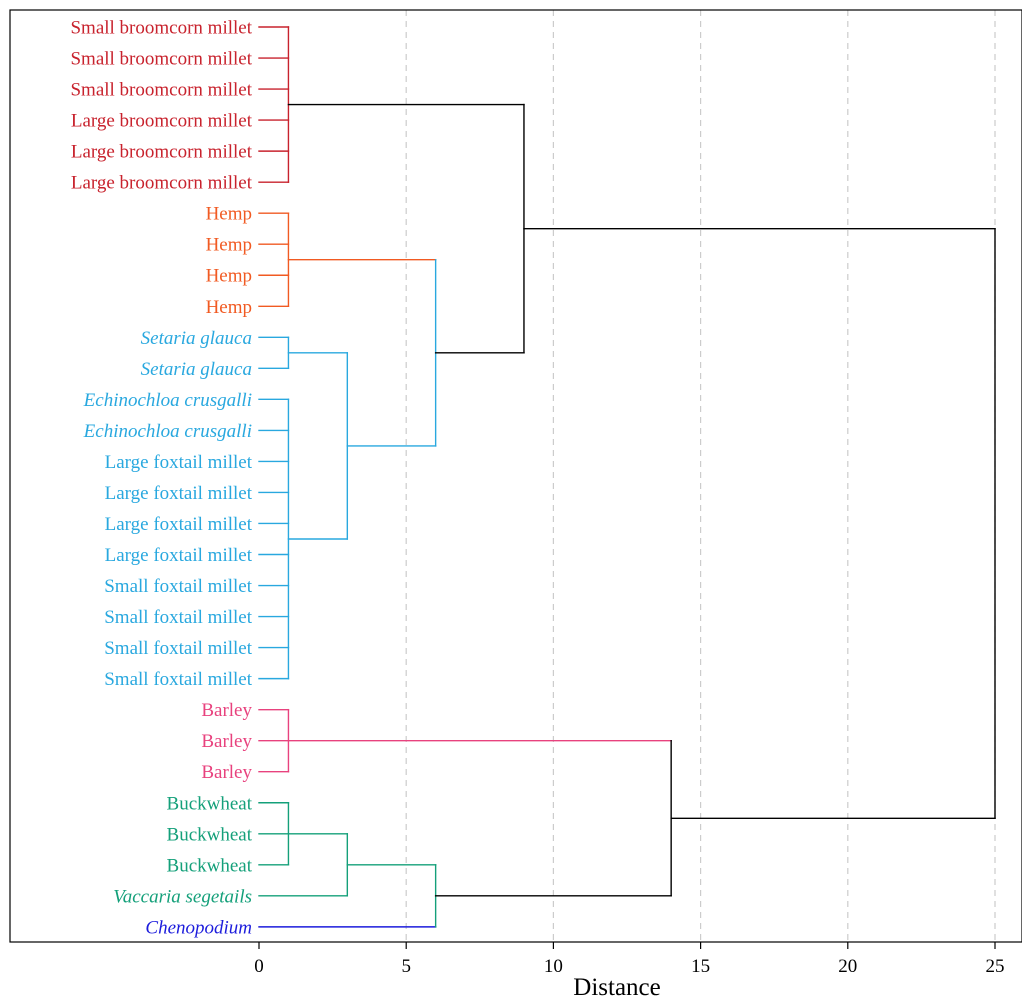  I want to click on x-tick-label: 0, so click(259, 966).